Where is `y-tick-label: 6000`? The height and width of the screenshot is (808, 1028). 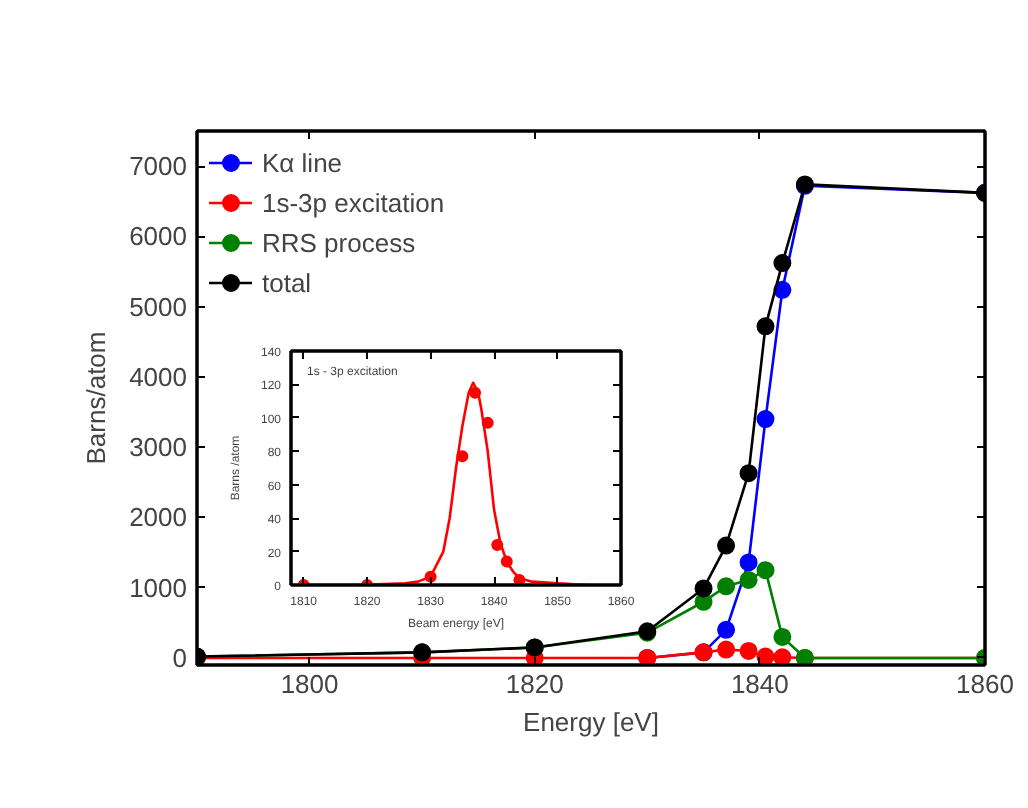 y-tick-label: 6000 is located at coordinates (158, 236).